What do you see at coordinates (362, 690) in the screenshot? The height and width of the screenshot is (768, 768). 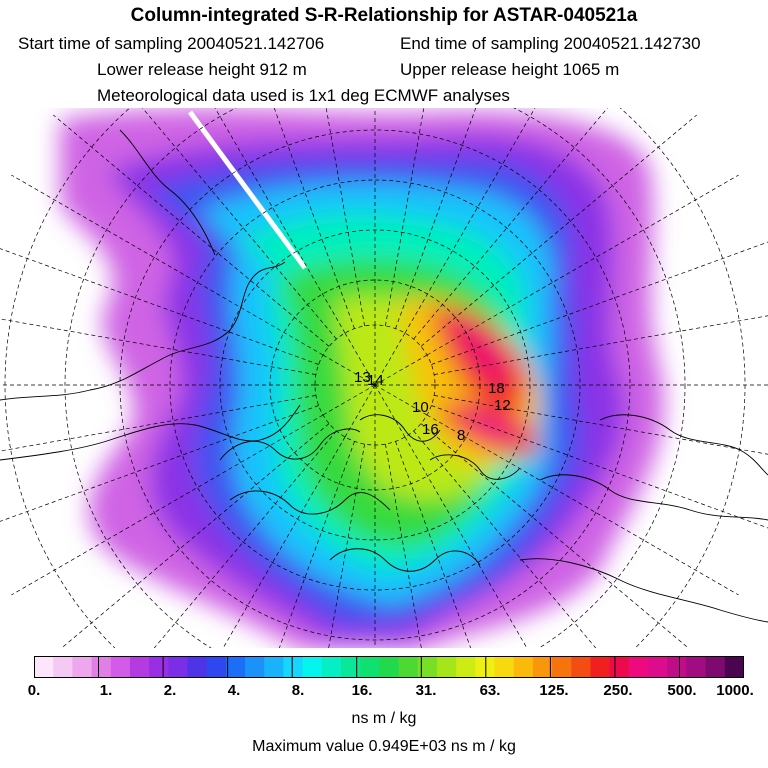 I see `colorbar-tick-label: 16.` at bounding box center [362, 690].